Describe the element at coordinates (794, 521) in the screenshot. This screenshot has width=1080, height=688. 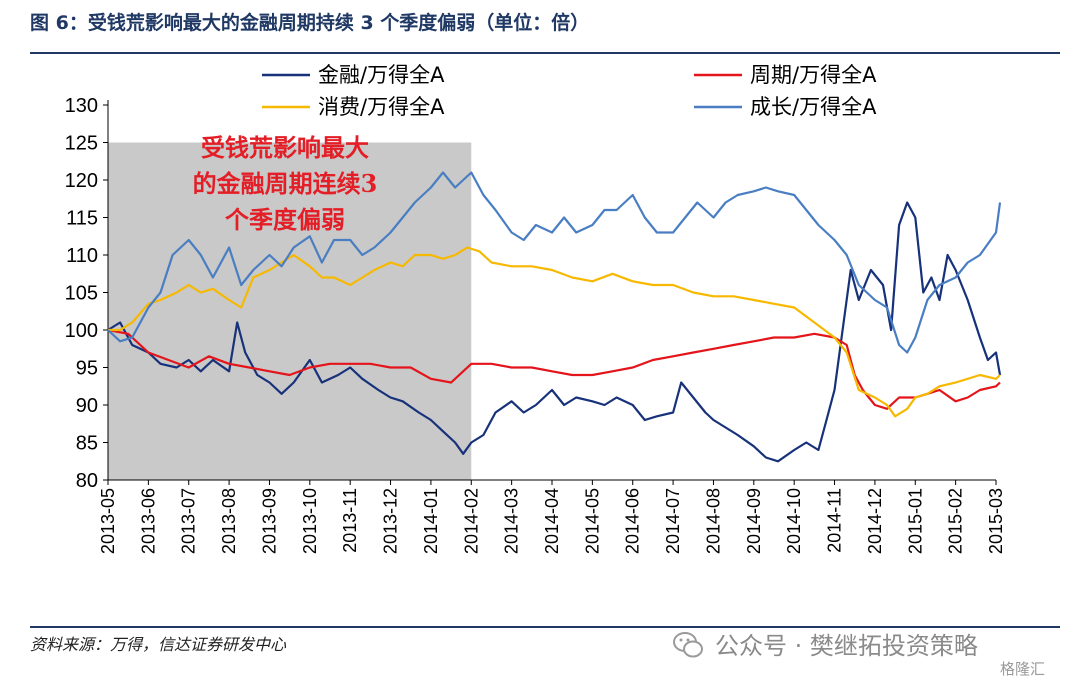
I see `x-tick-label: 2014-10` at that location.